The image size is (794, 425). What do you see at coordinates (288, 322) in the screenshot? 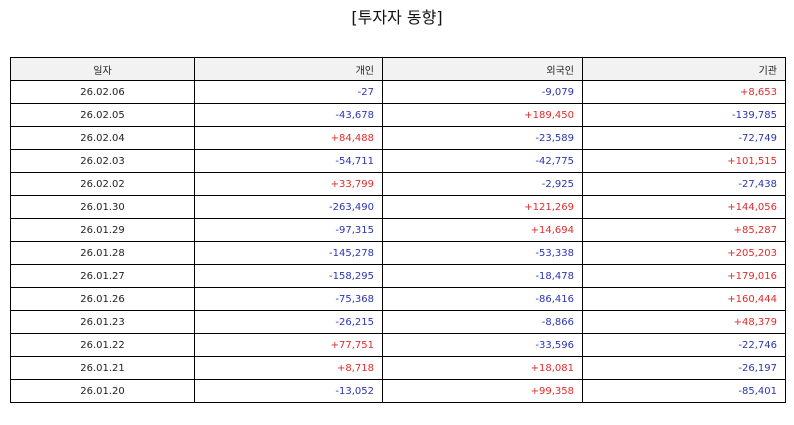
I see `cell-individual: -26,215` at bounding box center [288, 322].